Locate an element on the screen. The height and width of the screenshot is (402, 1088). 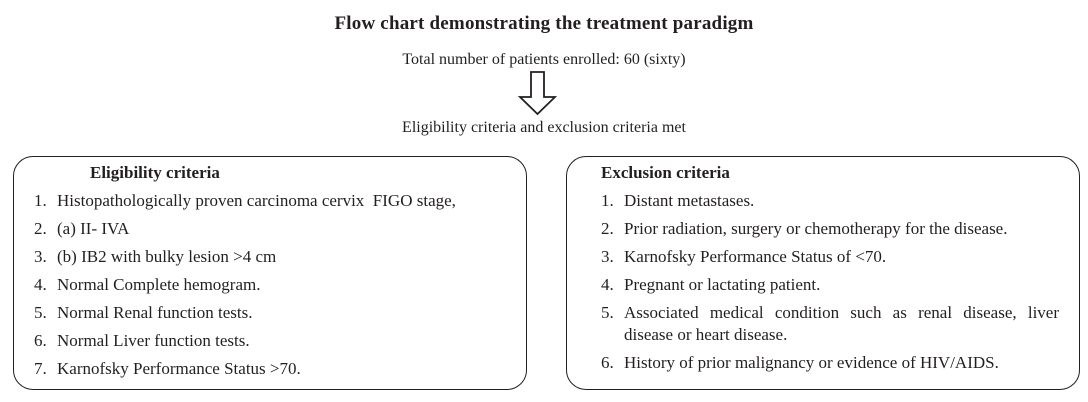
exclusion-item: 1. Distant metastases. is located at coordinates (830, 201).